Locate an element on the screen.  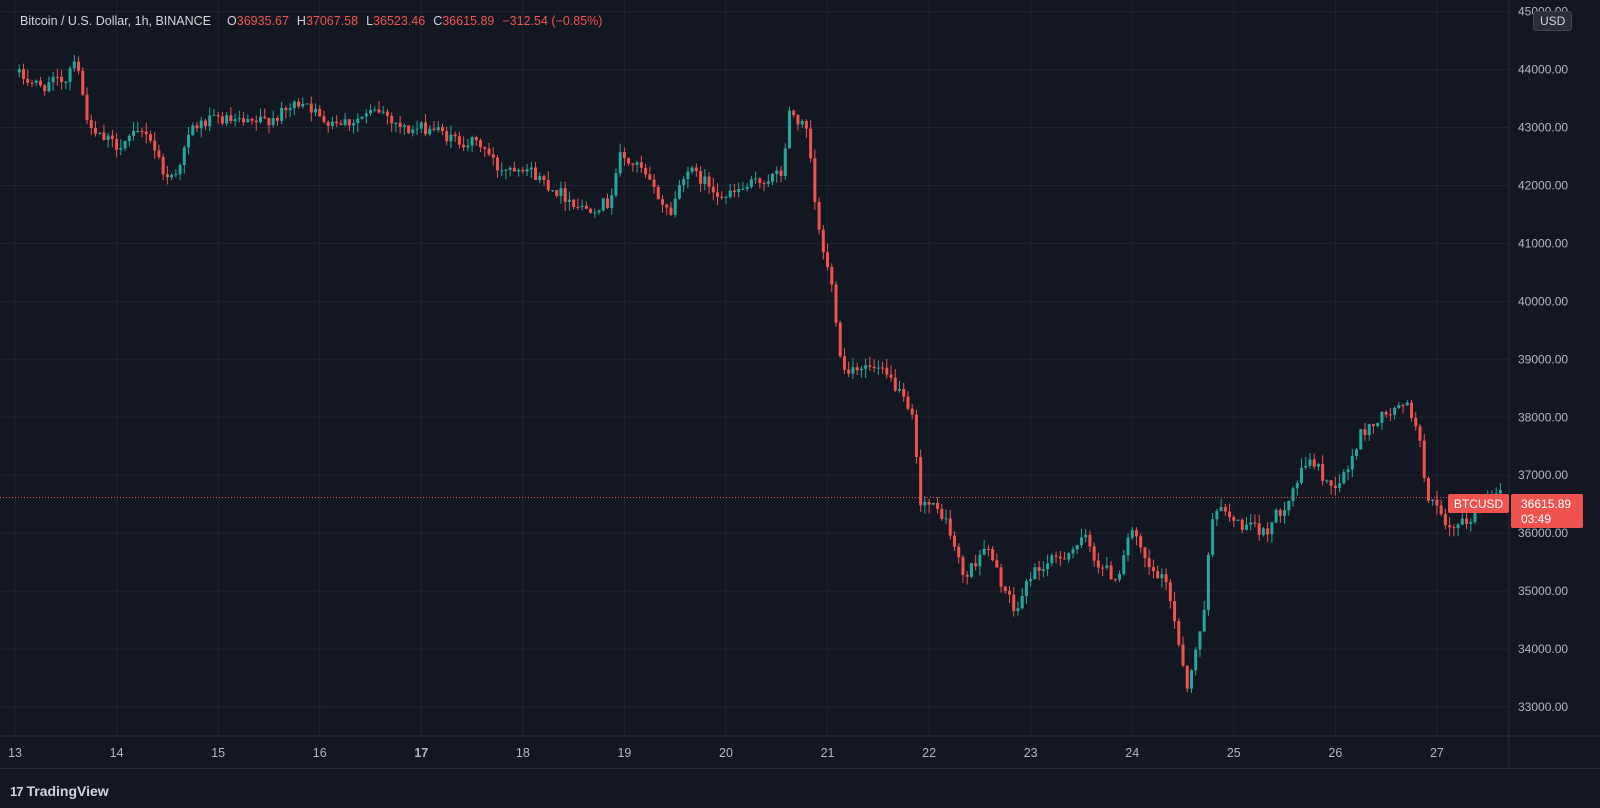
symbol-title: Bitcoin / U.S. Dollar, 1h, BINANCE is located at coordinates (116, 21).